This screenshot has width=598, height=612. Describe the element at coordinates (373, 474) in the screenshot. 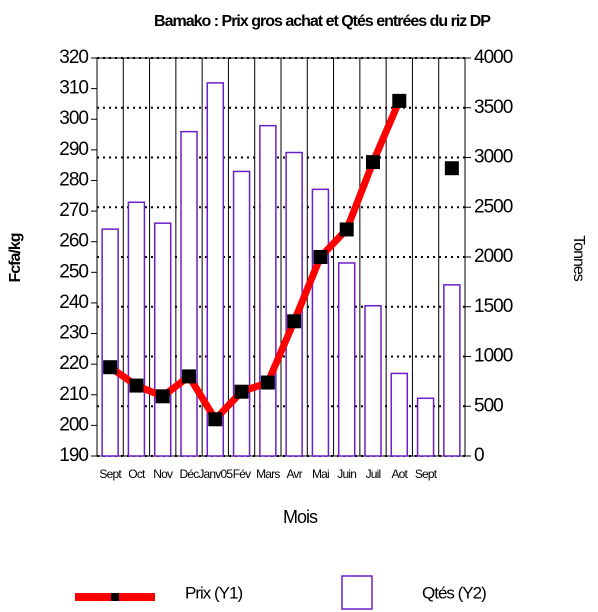

I see `x-tick-label: Juil` at that location.